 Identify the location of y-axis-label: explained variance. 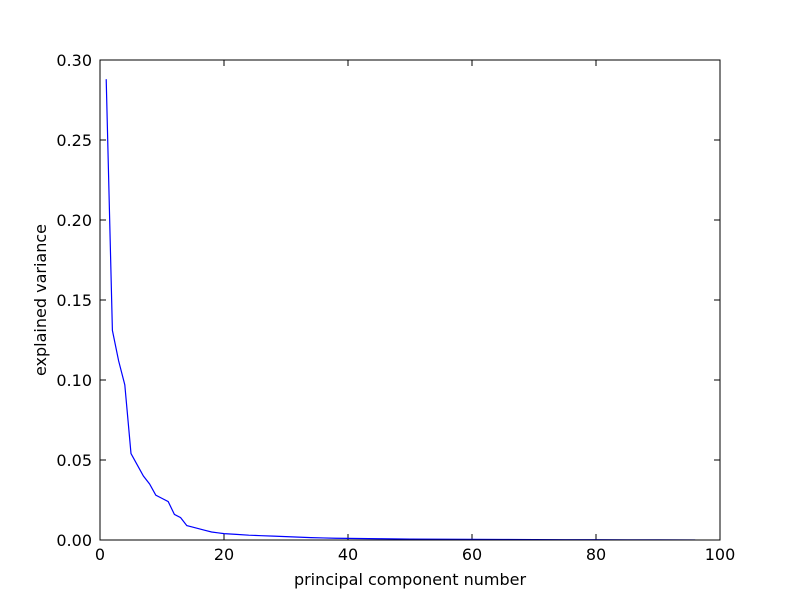
(40, 300).